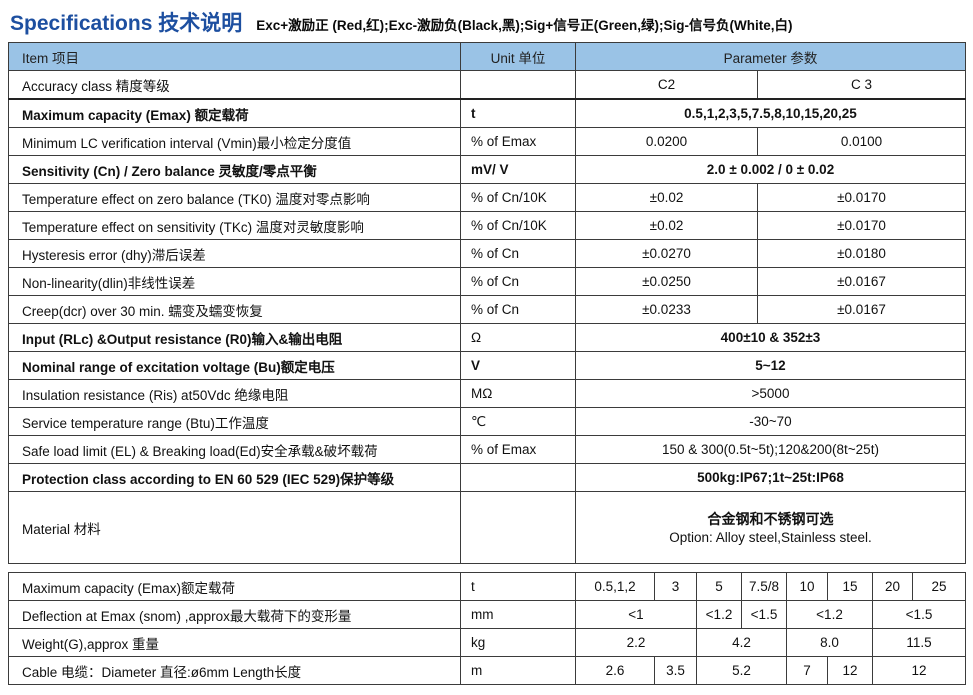 The width and height of the screenshot is (973, 695). Describe the element at coordinates (770, 518) in the screenshot. I see `material-option-line: 合金钢和不锈钢可选` at that location.